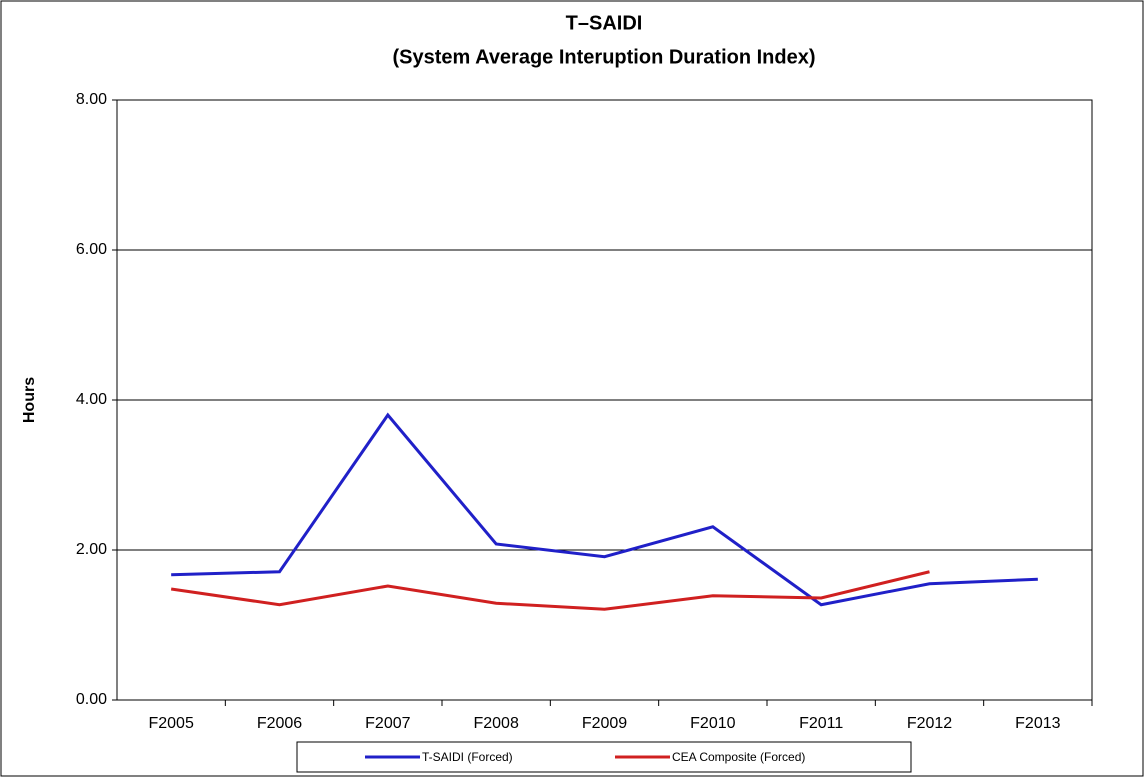 The image size is (1144, 777). What do you see at coordinates (738, 757) in the screenshot?
I see `legend-label: CEA Composite (Forced)` at bounding box center [738, 757].